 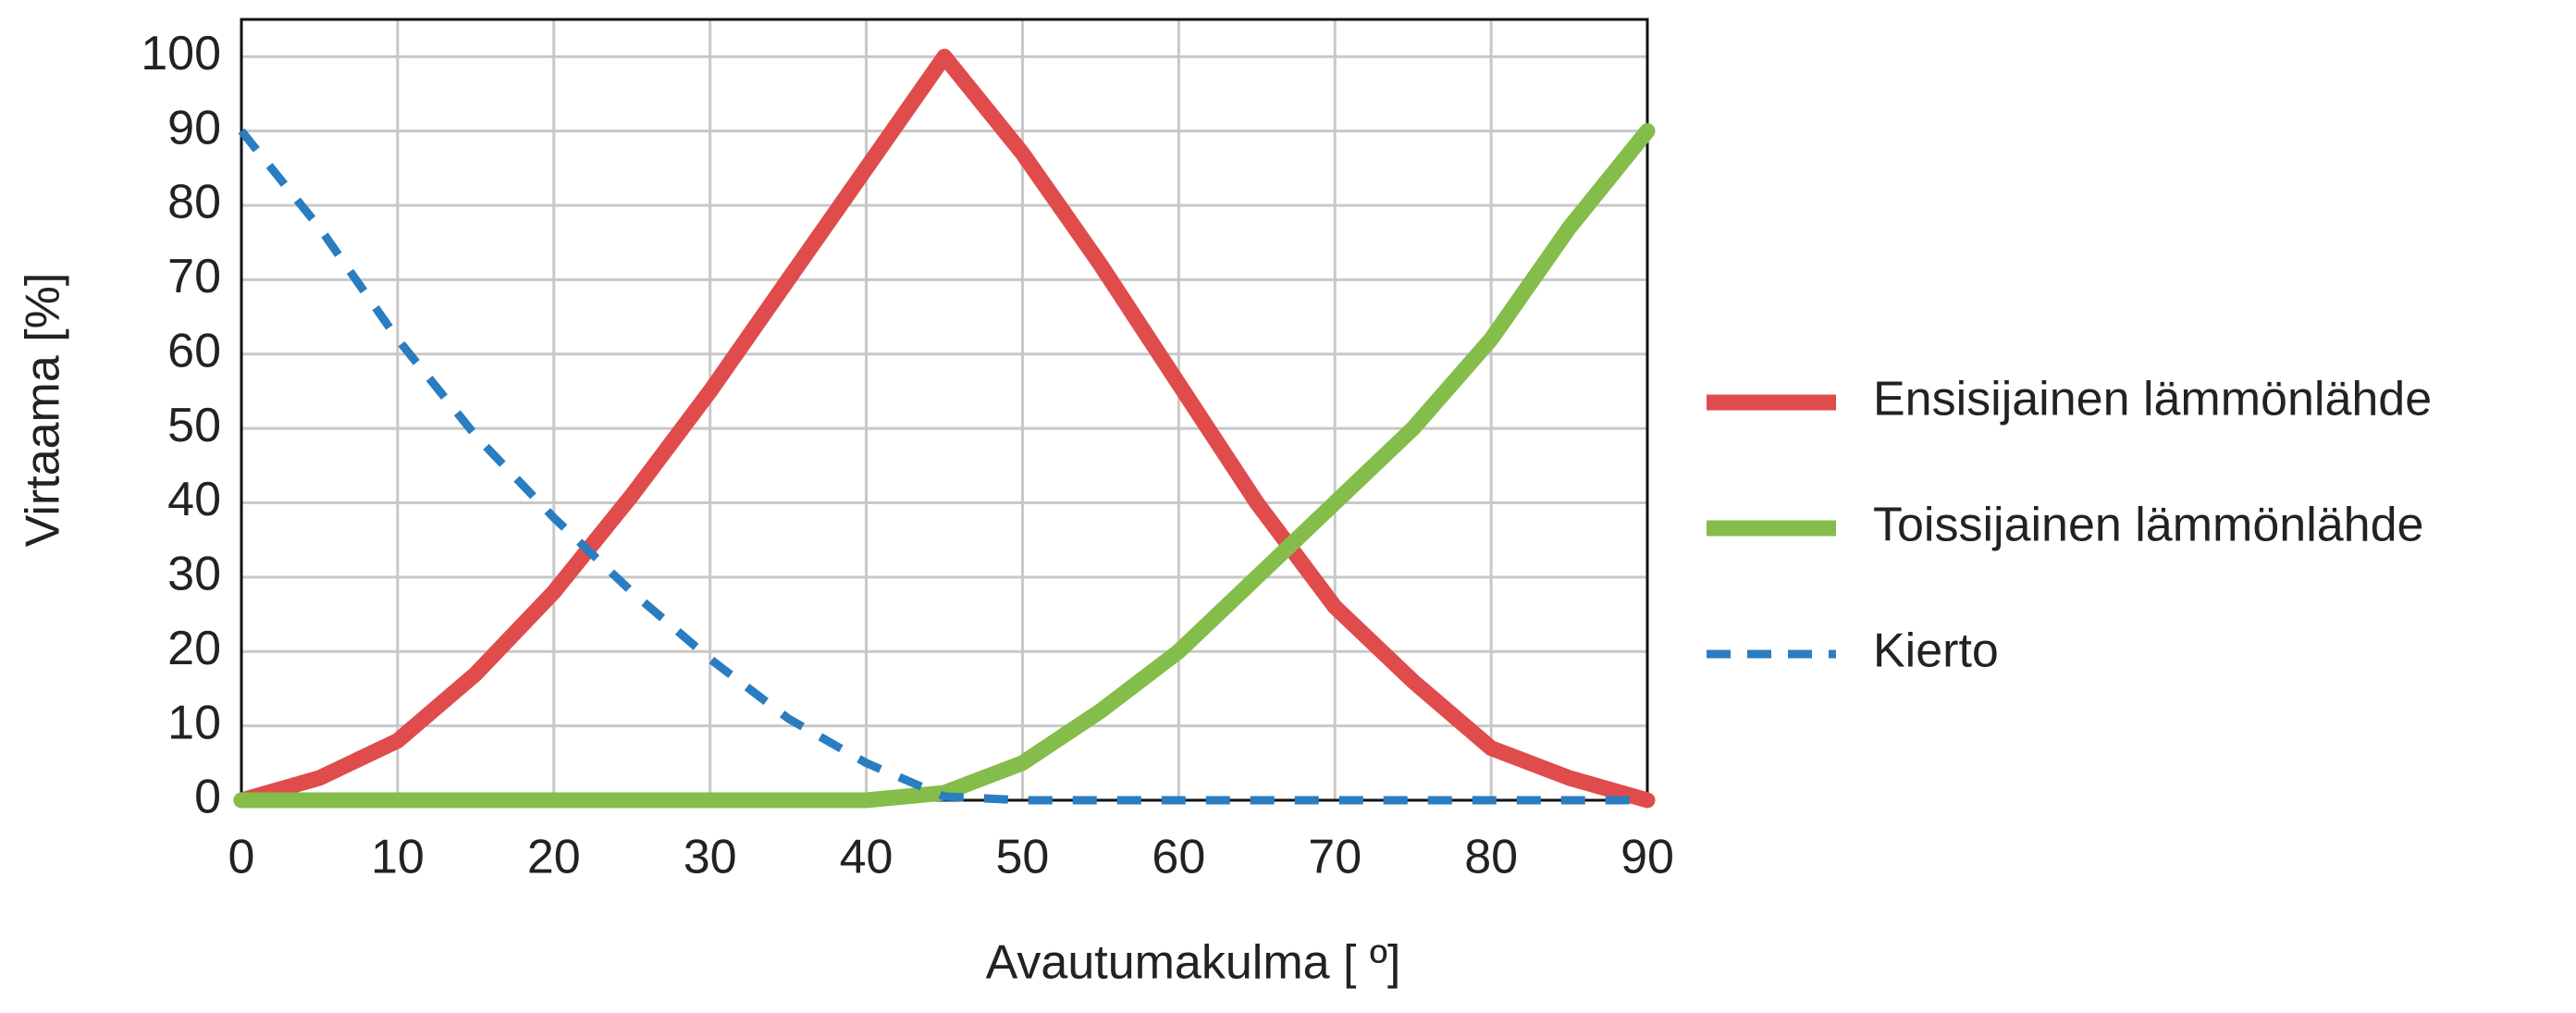 I want to click on x-tick-label: 60, so click(x=1178, y=858).